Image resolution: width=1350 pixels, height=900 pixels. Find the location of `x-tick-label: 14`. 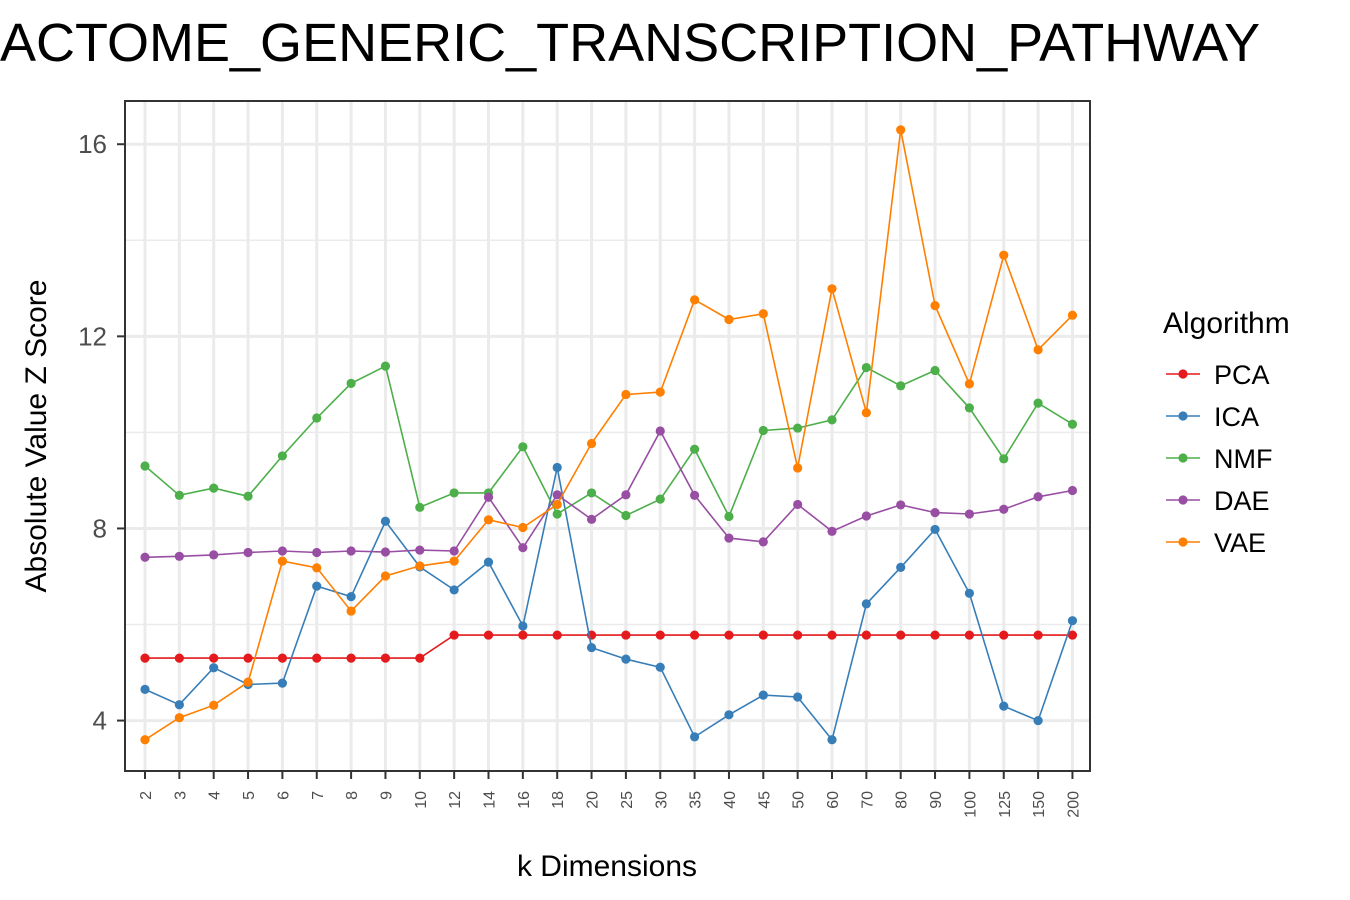

x-tick-label: 14 is located at coordinates (490, 800).